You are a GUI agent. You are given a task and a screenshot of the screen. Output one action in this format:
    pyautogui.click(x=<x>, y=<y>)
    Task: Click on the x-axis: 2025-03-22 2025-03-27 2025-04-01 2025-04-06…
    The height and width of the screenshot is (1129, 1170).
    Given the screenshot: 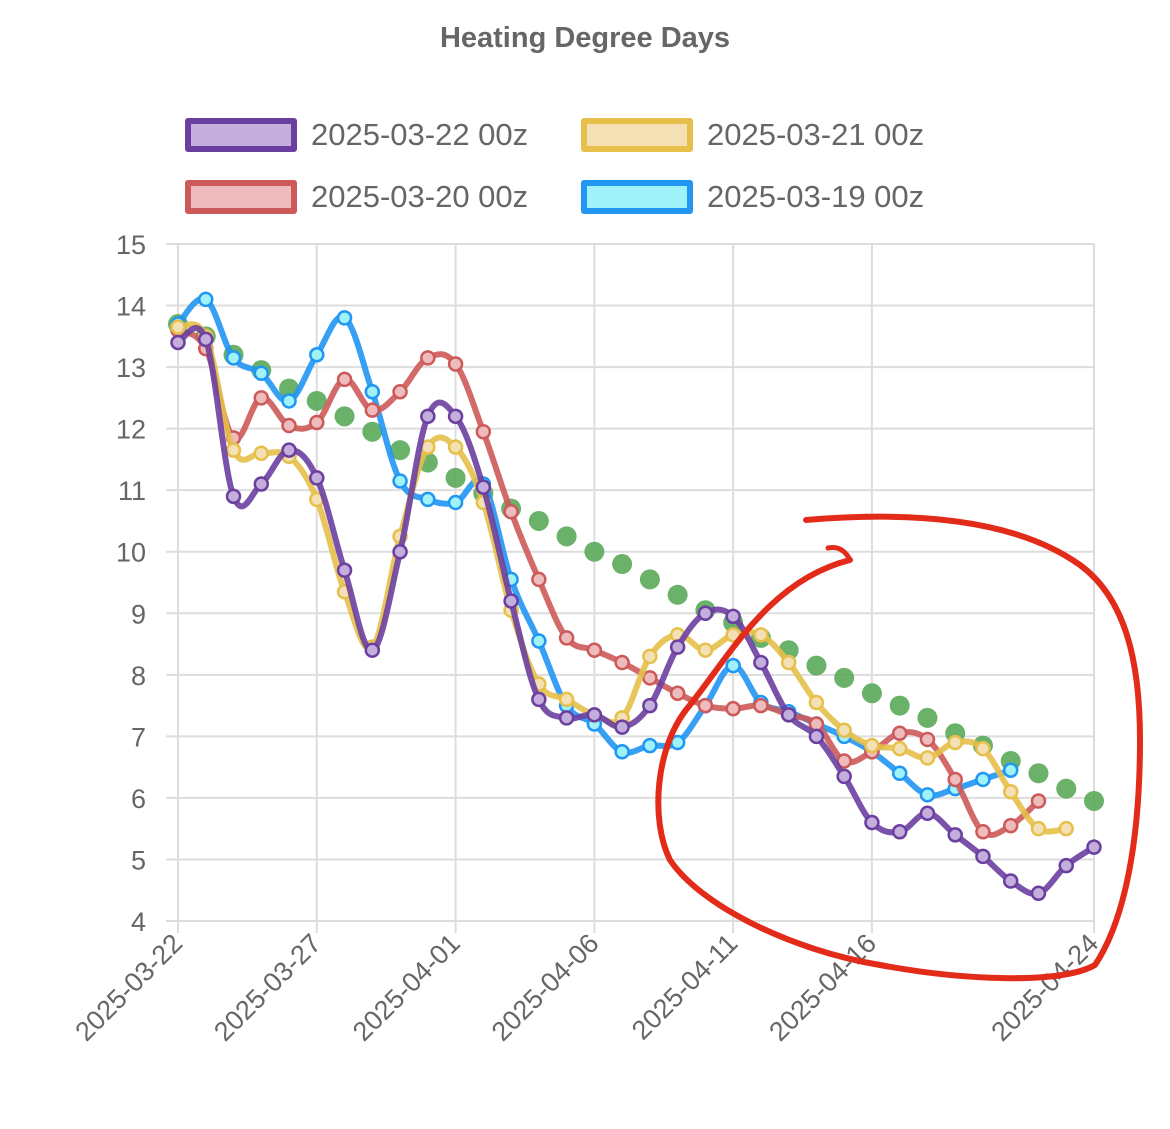 What is the action you would take?
    pyautogui.click(x=586, y=987)
    